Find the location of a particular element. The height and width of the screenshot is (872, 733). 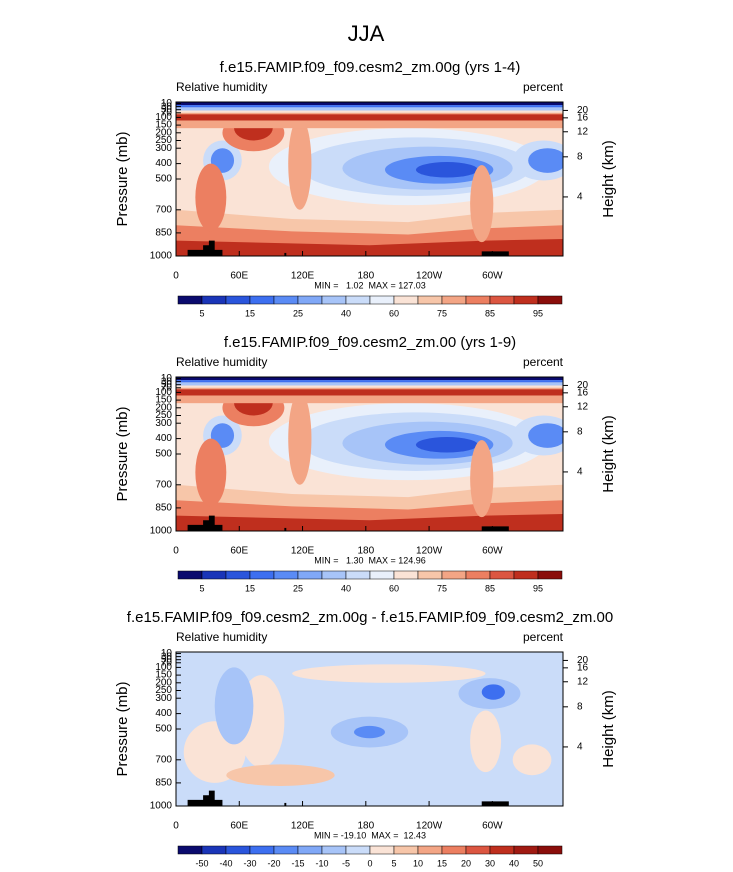

x-tick-label: 120W is located at coordinates (429, 551).